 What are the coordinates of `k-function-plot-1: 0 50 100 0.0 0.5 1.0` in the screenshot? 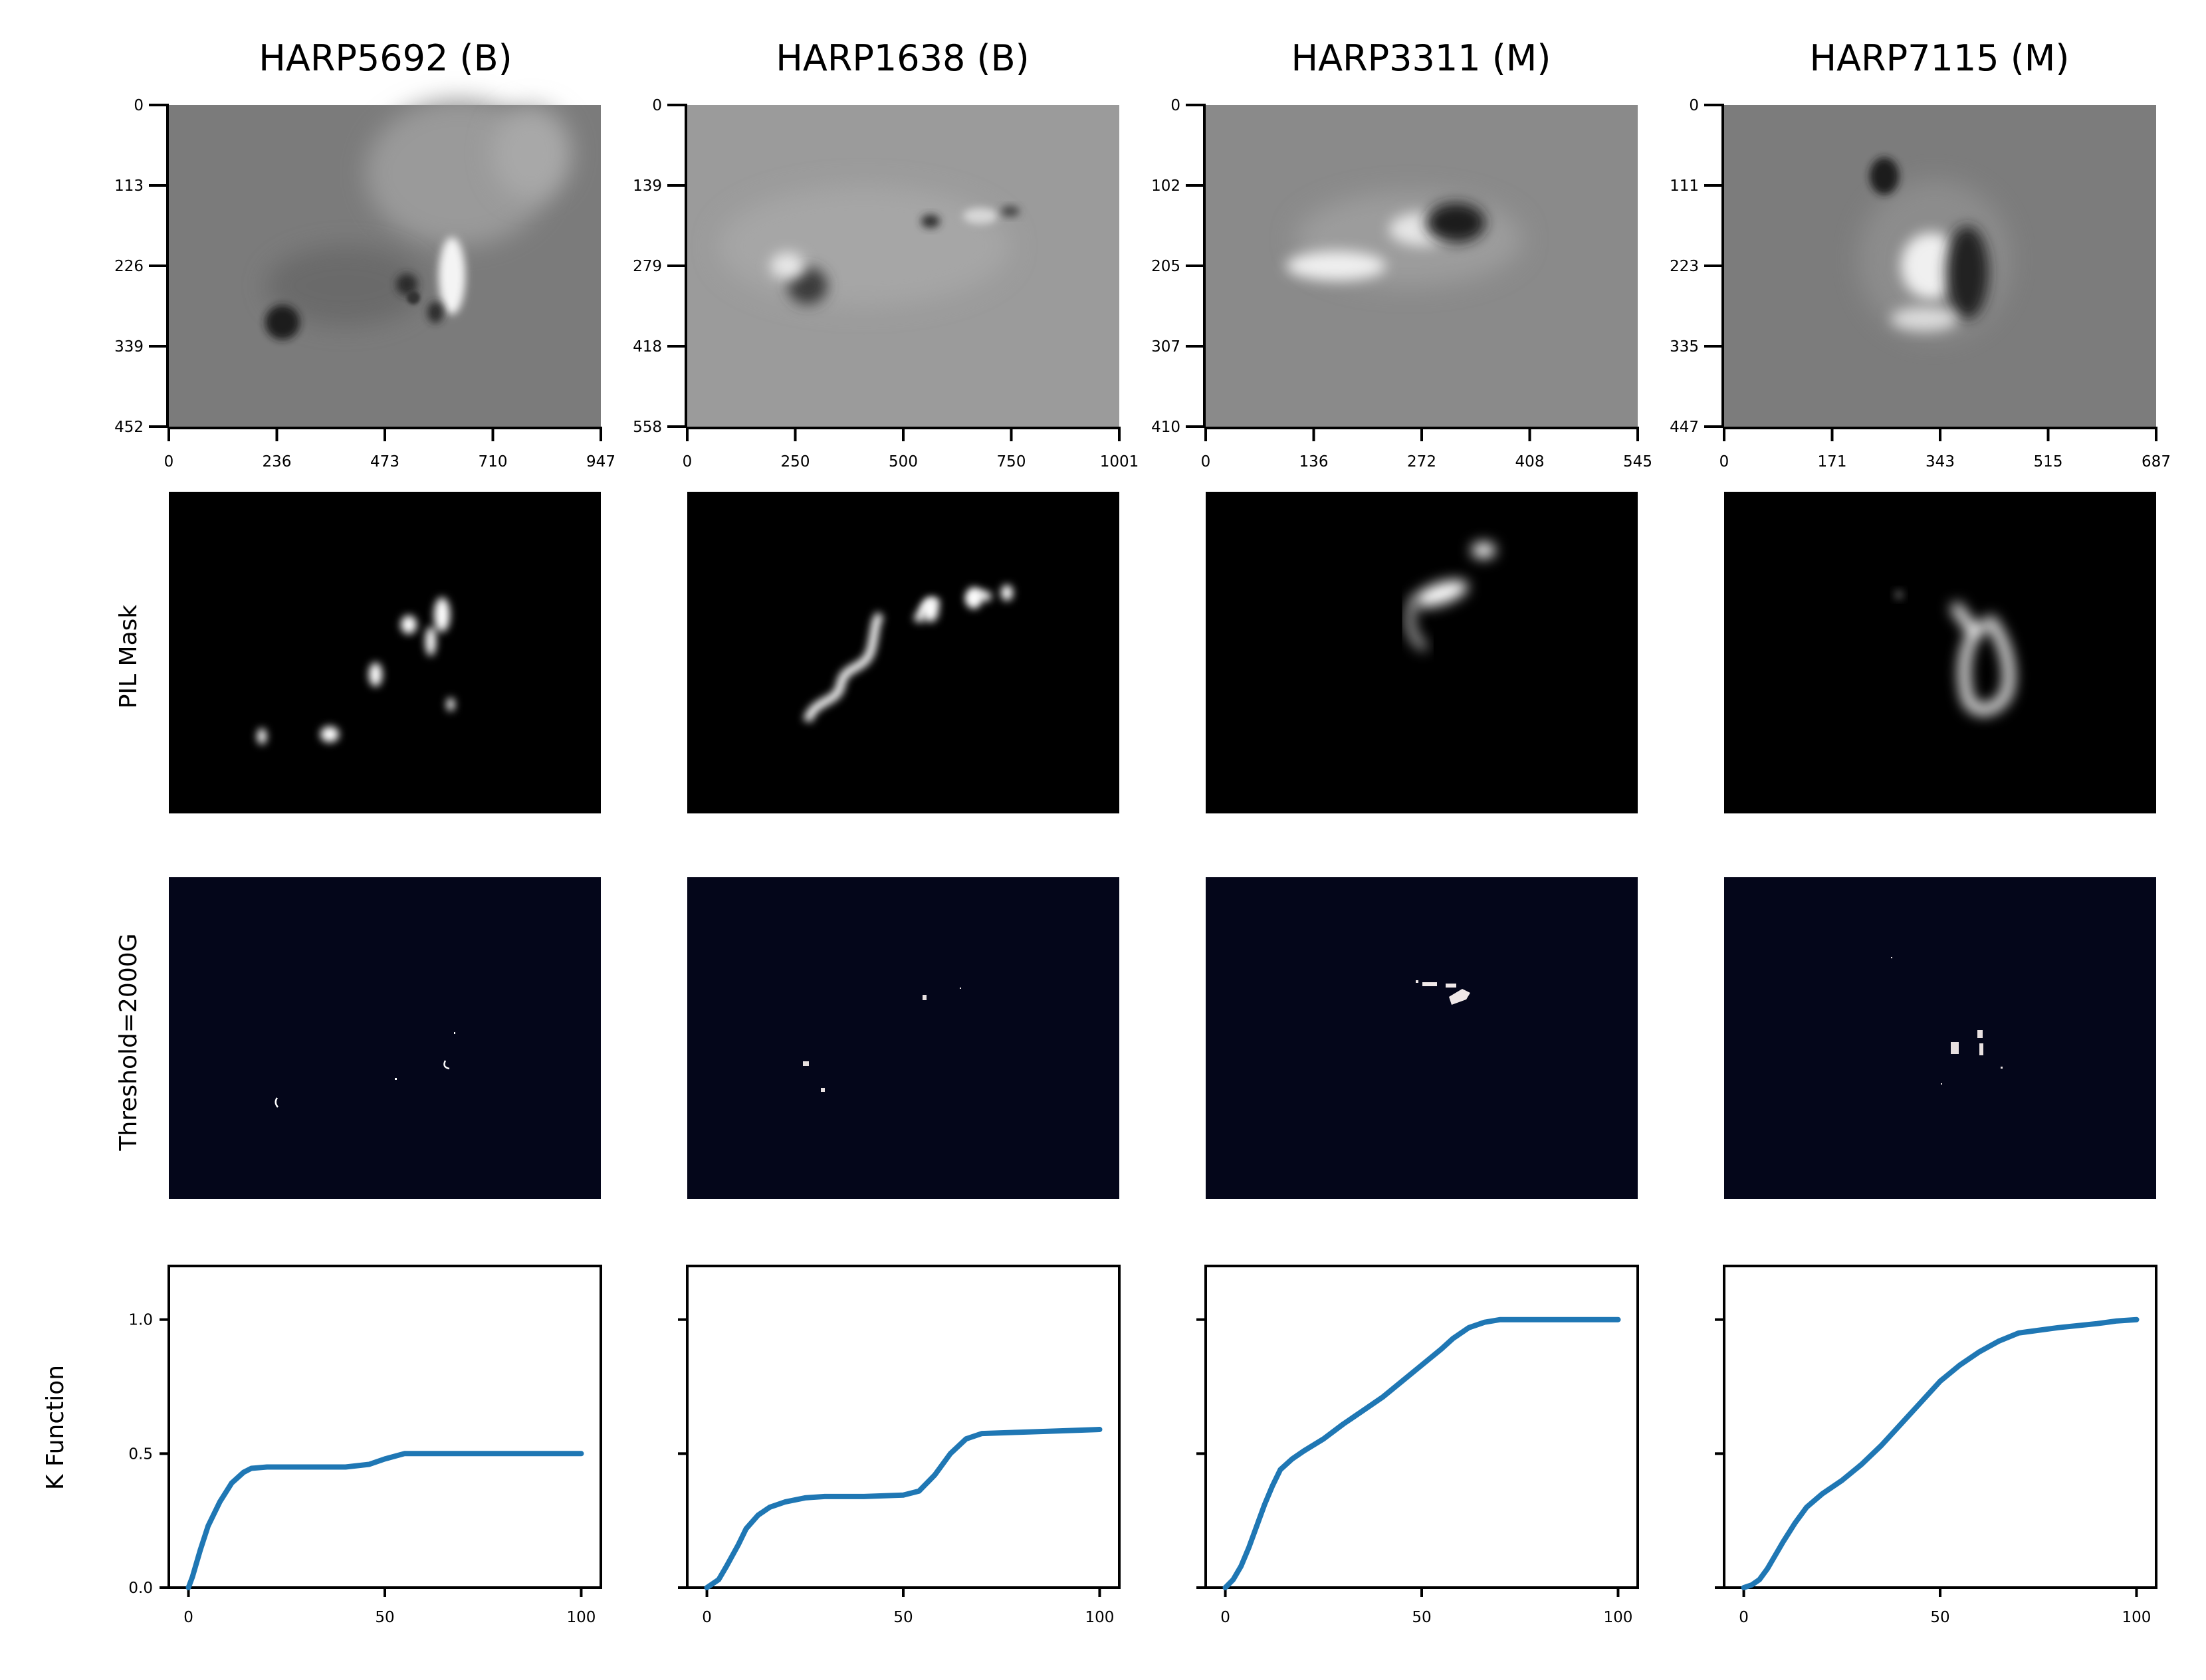 It's located at (365, 1445).